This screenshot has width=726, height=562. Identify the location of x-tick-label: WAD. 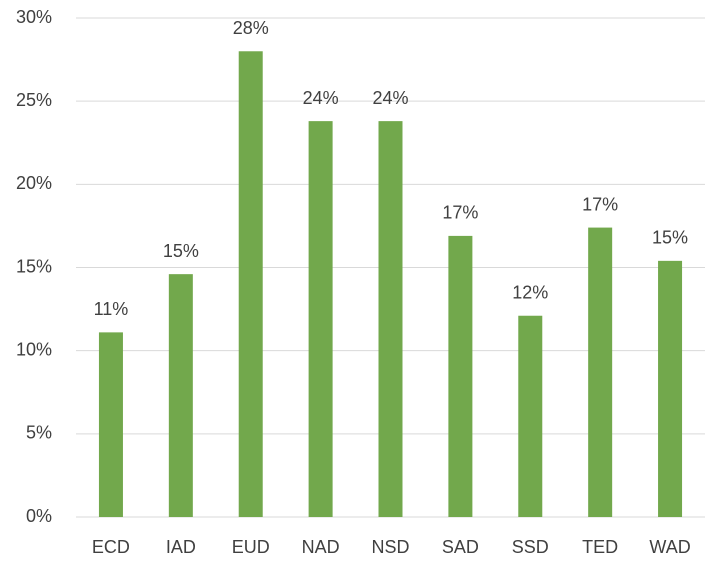
(669, 547).